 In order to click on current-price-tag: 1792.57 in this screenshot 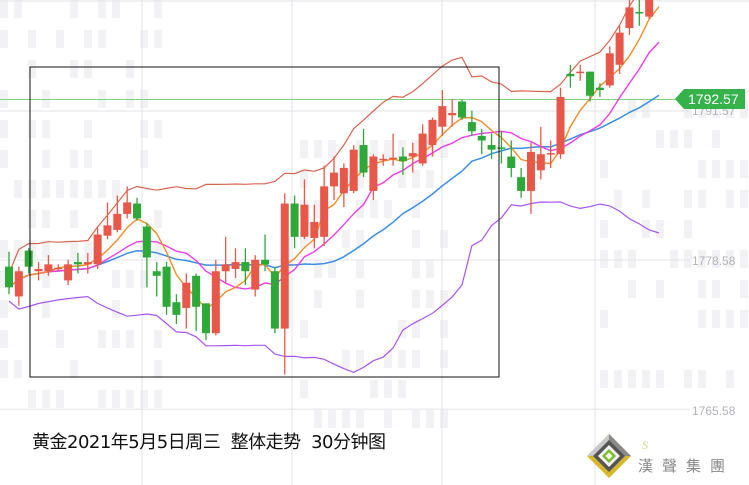, I will do `click(710, 99)`.